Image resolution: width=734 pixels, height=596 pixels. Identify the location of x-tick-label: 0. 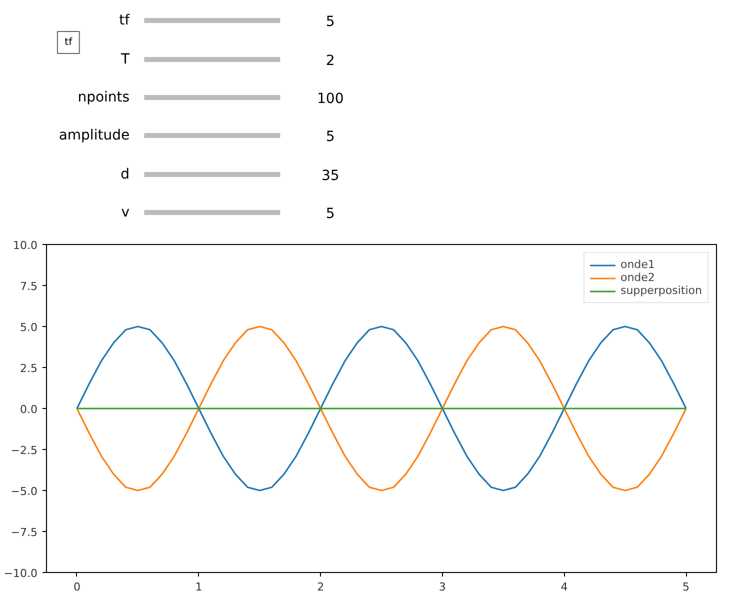
(76, 587).